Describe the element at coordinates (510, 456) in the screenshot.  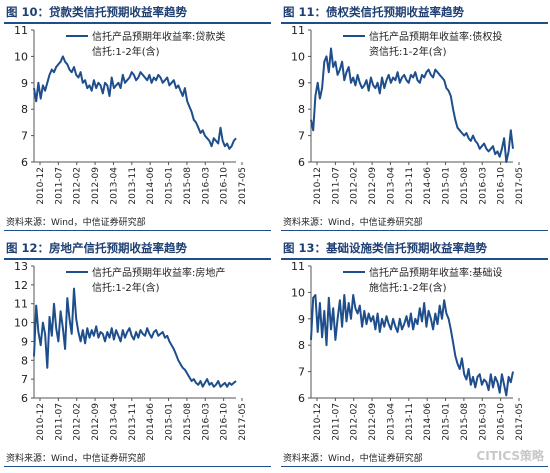
I see `watermark-text: CITICS策略` at that location.